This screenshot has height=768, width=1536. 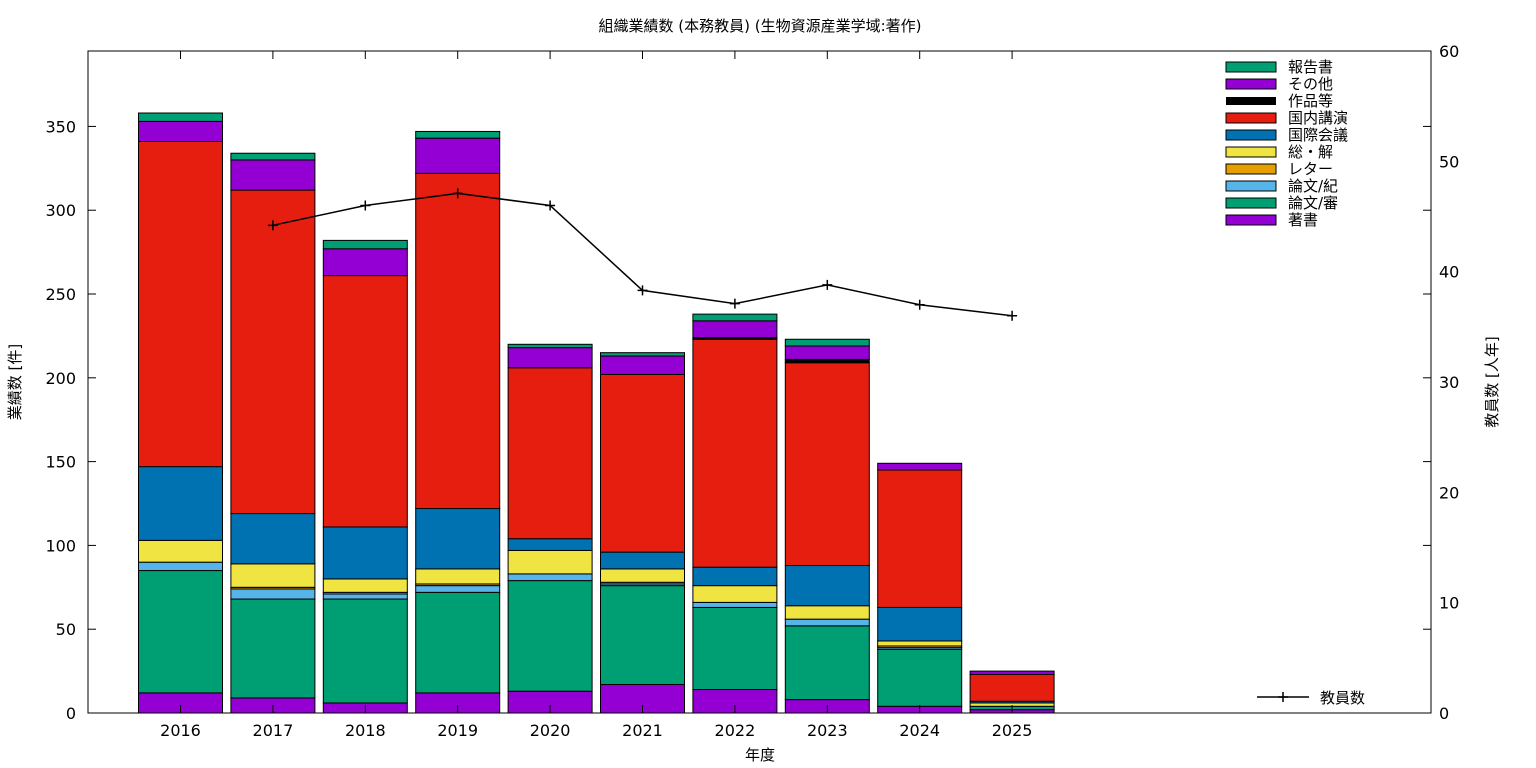 I want to click on y-tick-label: 100, so click(x=60, y=545).